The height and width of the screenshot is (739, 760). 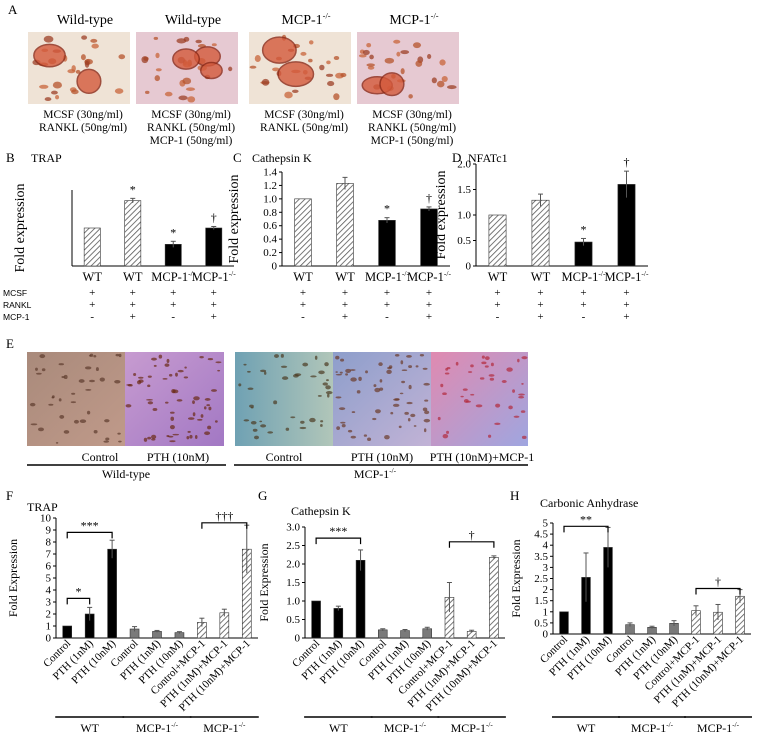 What do you see at coordinates (293, 546) in the screenshot?
I see `y-tick-label: 2.5` at bounding box center [293, 546].